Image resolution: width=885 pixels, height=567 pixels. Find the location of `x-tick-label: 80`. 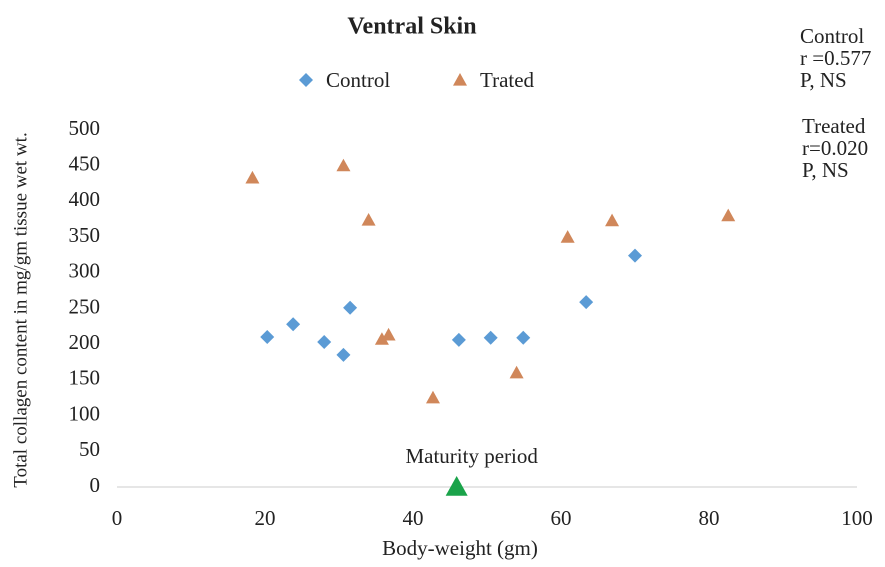

x-tick-label: 80 is located at coordinates (709, 518).